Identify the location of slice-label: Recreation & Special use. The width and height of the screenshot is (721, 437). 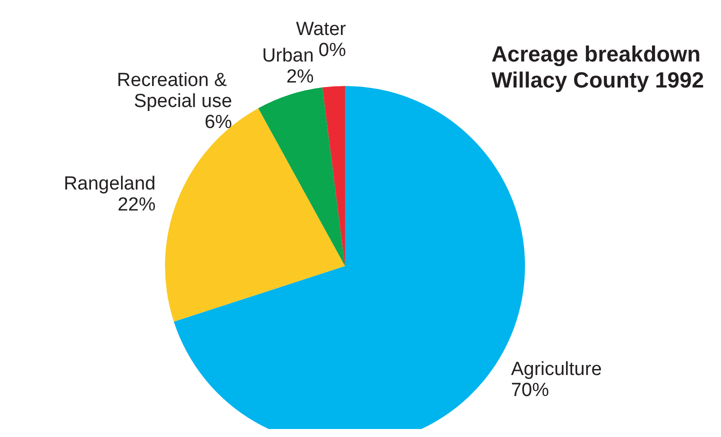
(174, 91).